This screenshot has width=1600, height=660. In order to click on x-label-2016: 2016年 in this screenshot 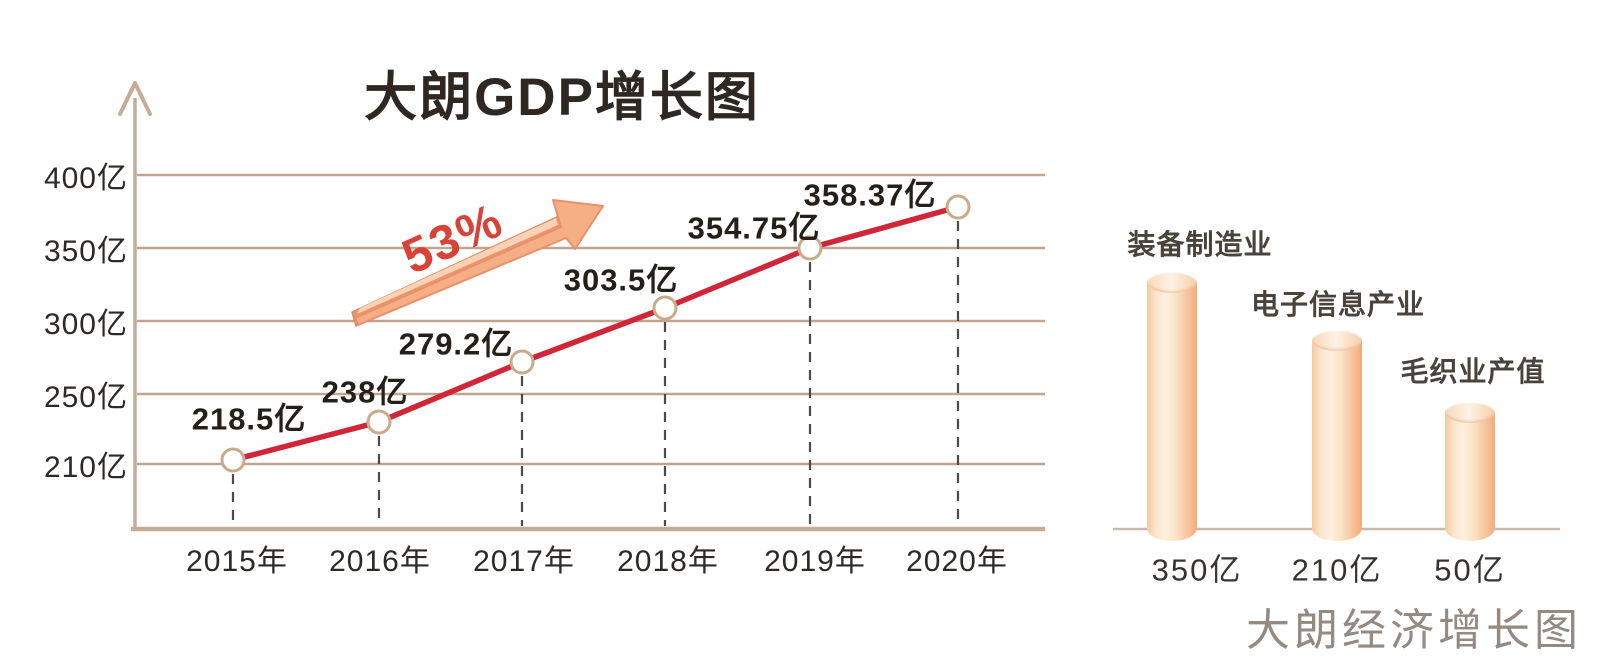, I will do `click(380, 561)`.